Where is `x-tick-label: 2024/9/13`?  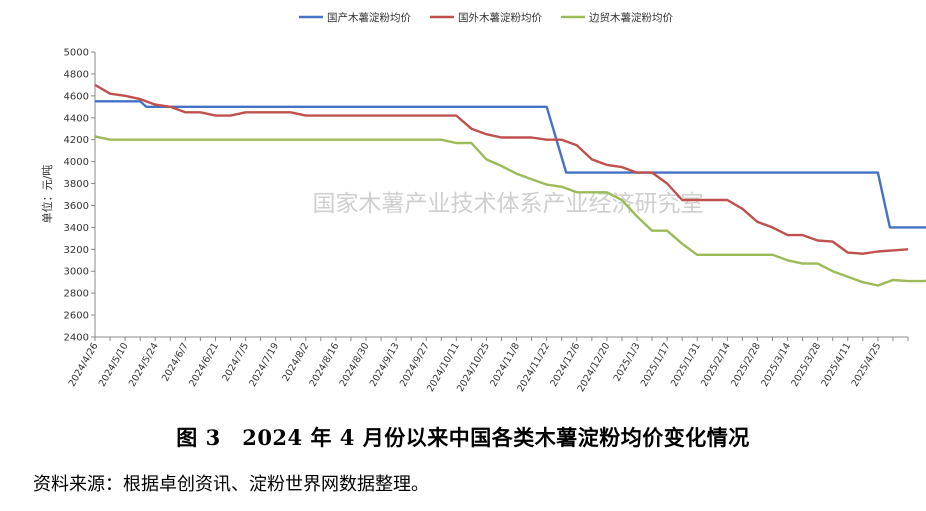 x-tick-label: 2024/9/13 is located at coordinates (385, 365).